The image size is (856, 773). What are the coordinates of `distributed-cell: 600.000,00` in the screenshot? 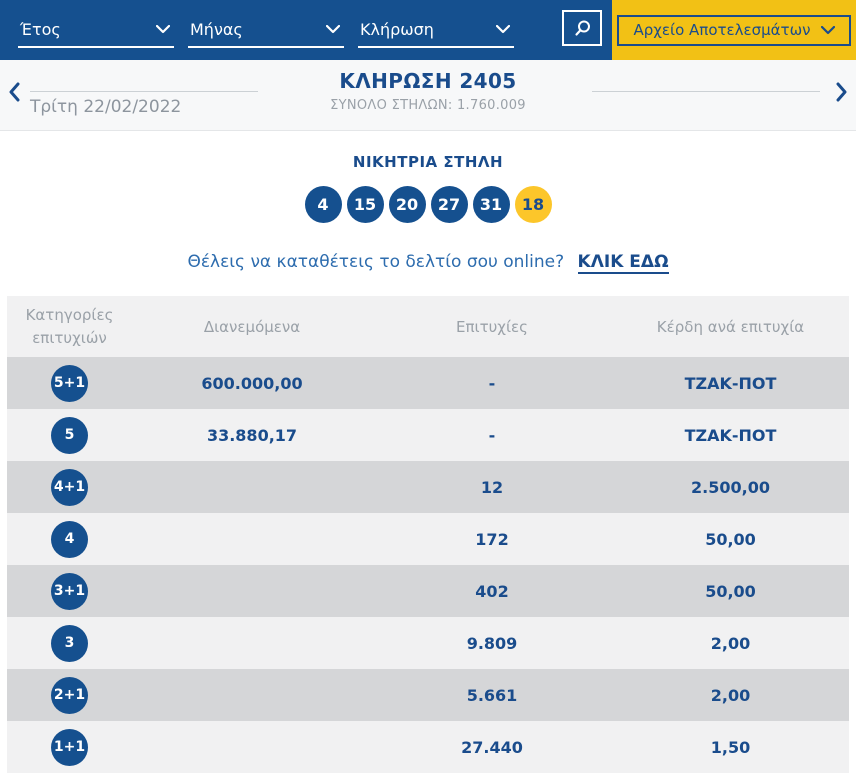 It's located at (252, 383).